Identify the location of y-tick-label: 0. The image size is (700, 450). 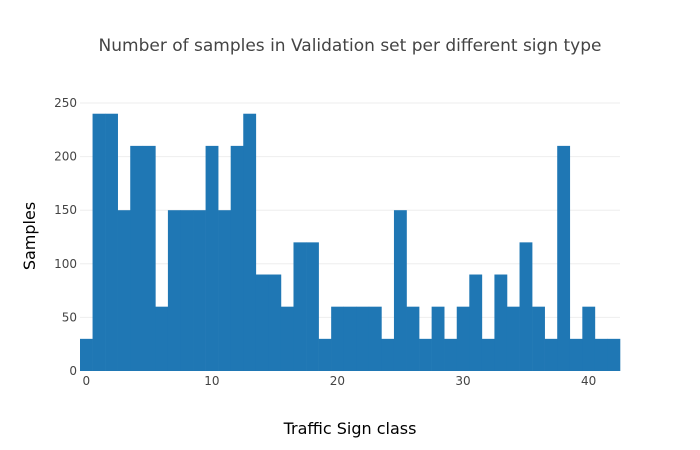
(73, 371).